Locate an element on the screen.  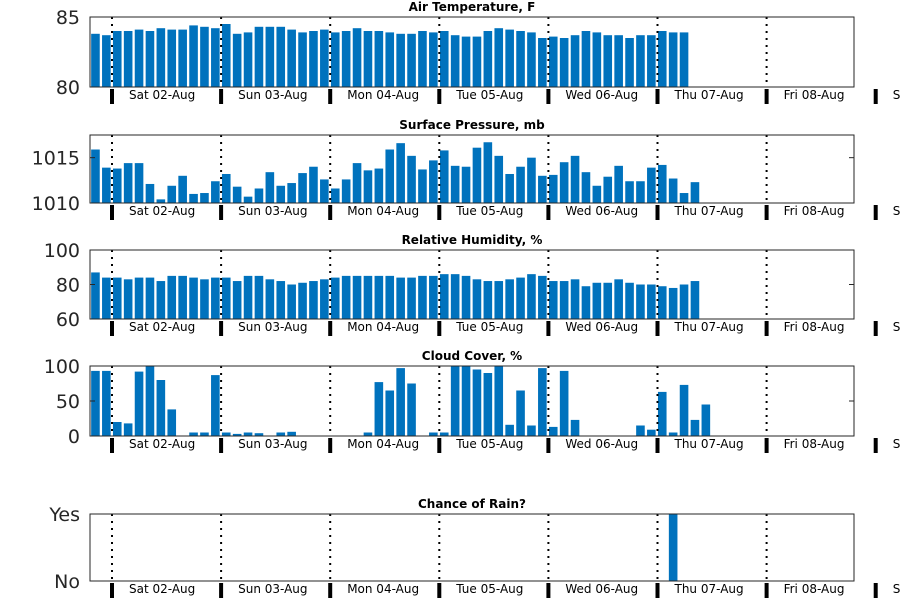
y-tick-label: No is located at coordinates (67, 582).